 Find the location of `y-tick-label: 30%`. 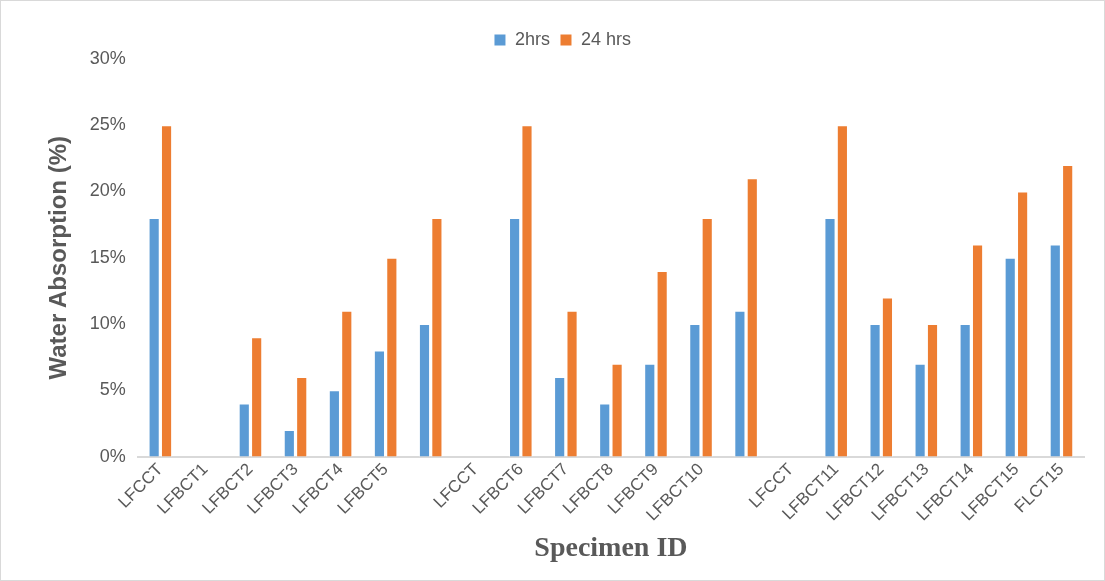

y-tick-label: 30% is located at coordinates (107, 57).